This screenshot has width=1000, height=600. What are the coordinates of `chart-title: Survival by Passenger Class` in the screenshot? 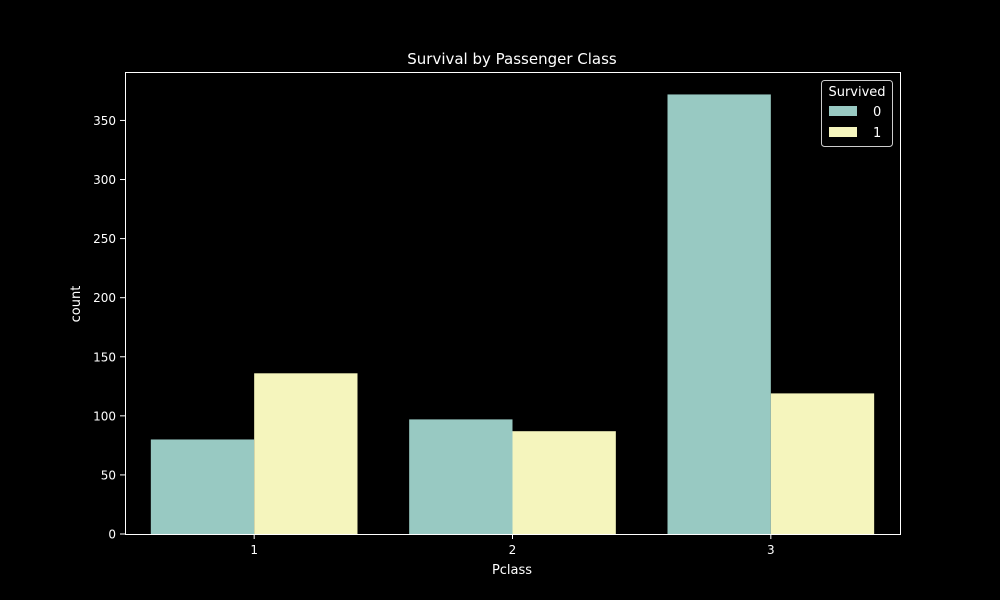 It's located at (512, 59).